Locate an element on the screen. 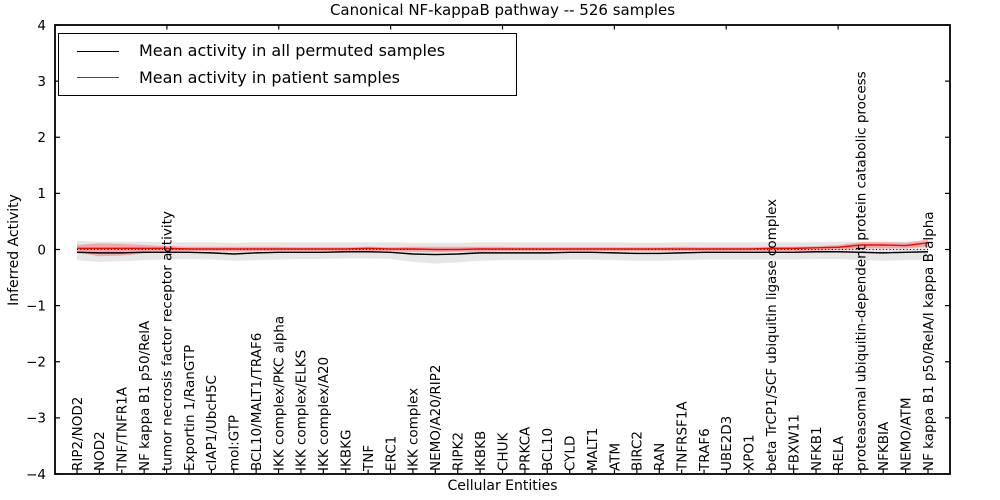  x-tick-label: Exportin 1/RanGTP is located at coordinates (190, 408).